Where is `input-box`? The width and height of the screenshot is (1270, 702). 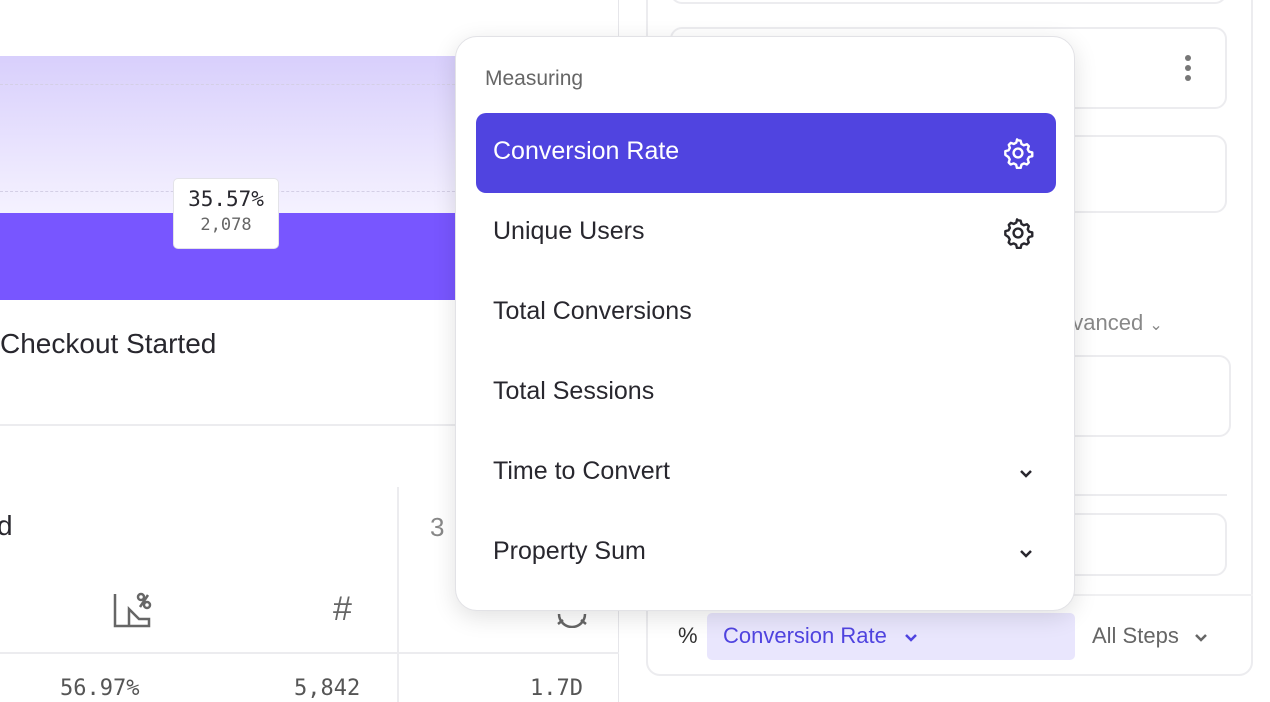
input-box is located at coordinates (948, 2).